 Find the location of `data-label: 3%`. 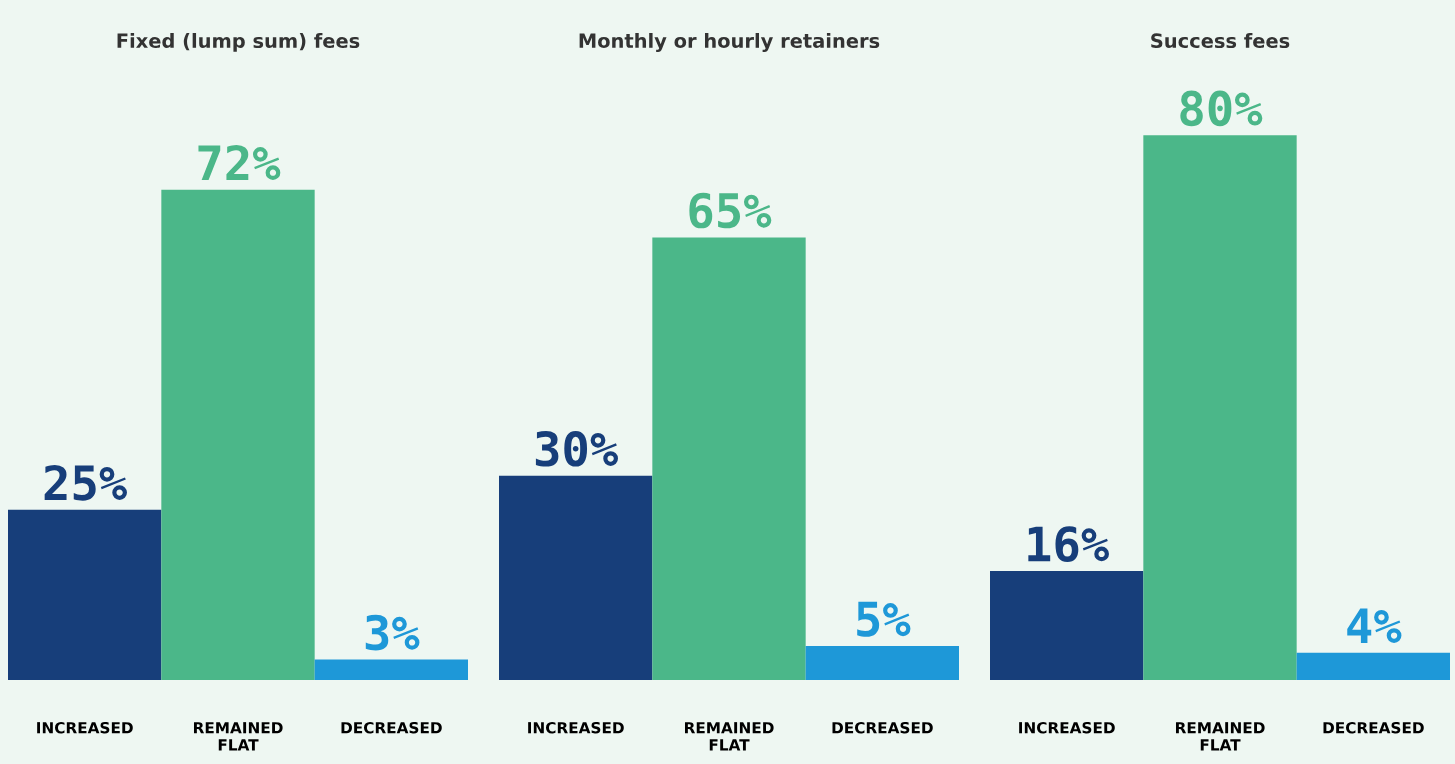

data-label: 3% is located at coordinates (392, 632).